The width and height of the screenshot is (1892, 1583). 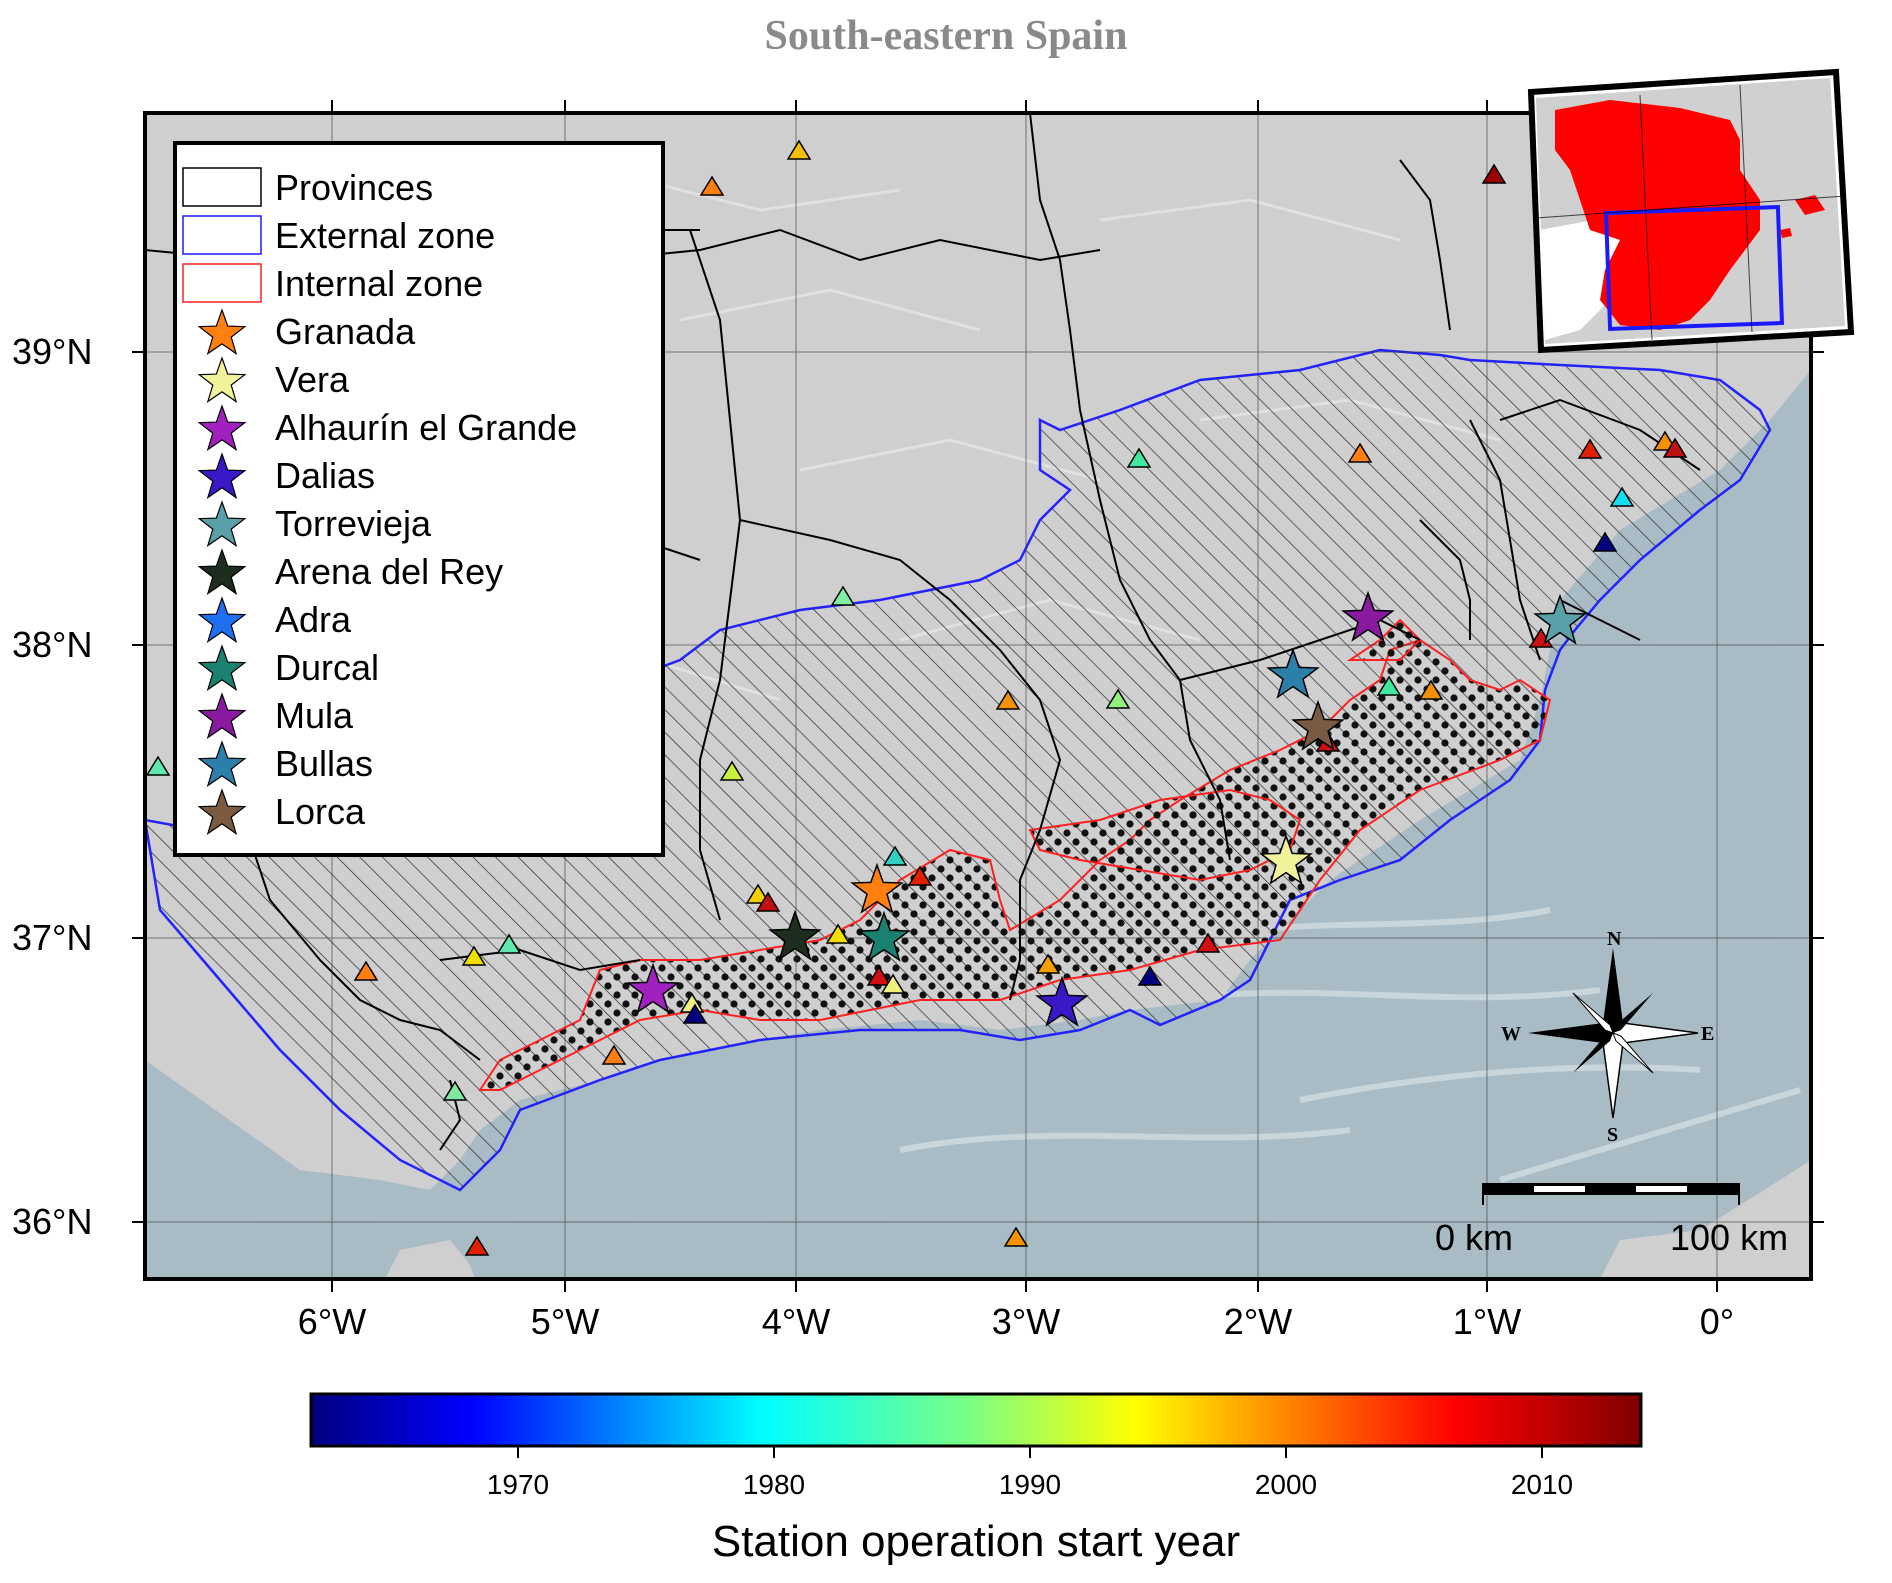 I want to click on star-torrevieja, so click(x=1560, y=619).